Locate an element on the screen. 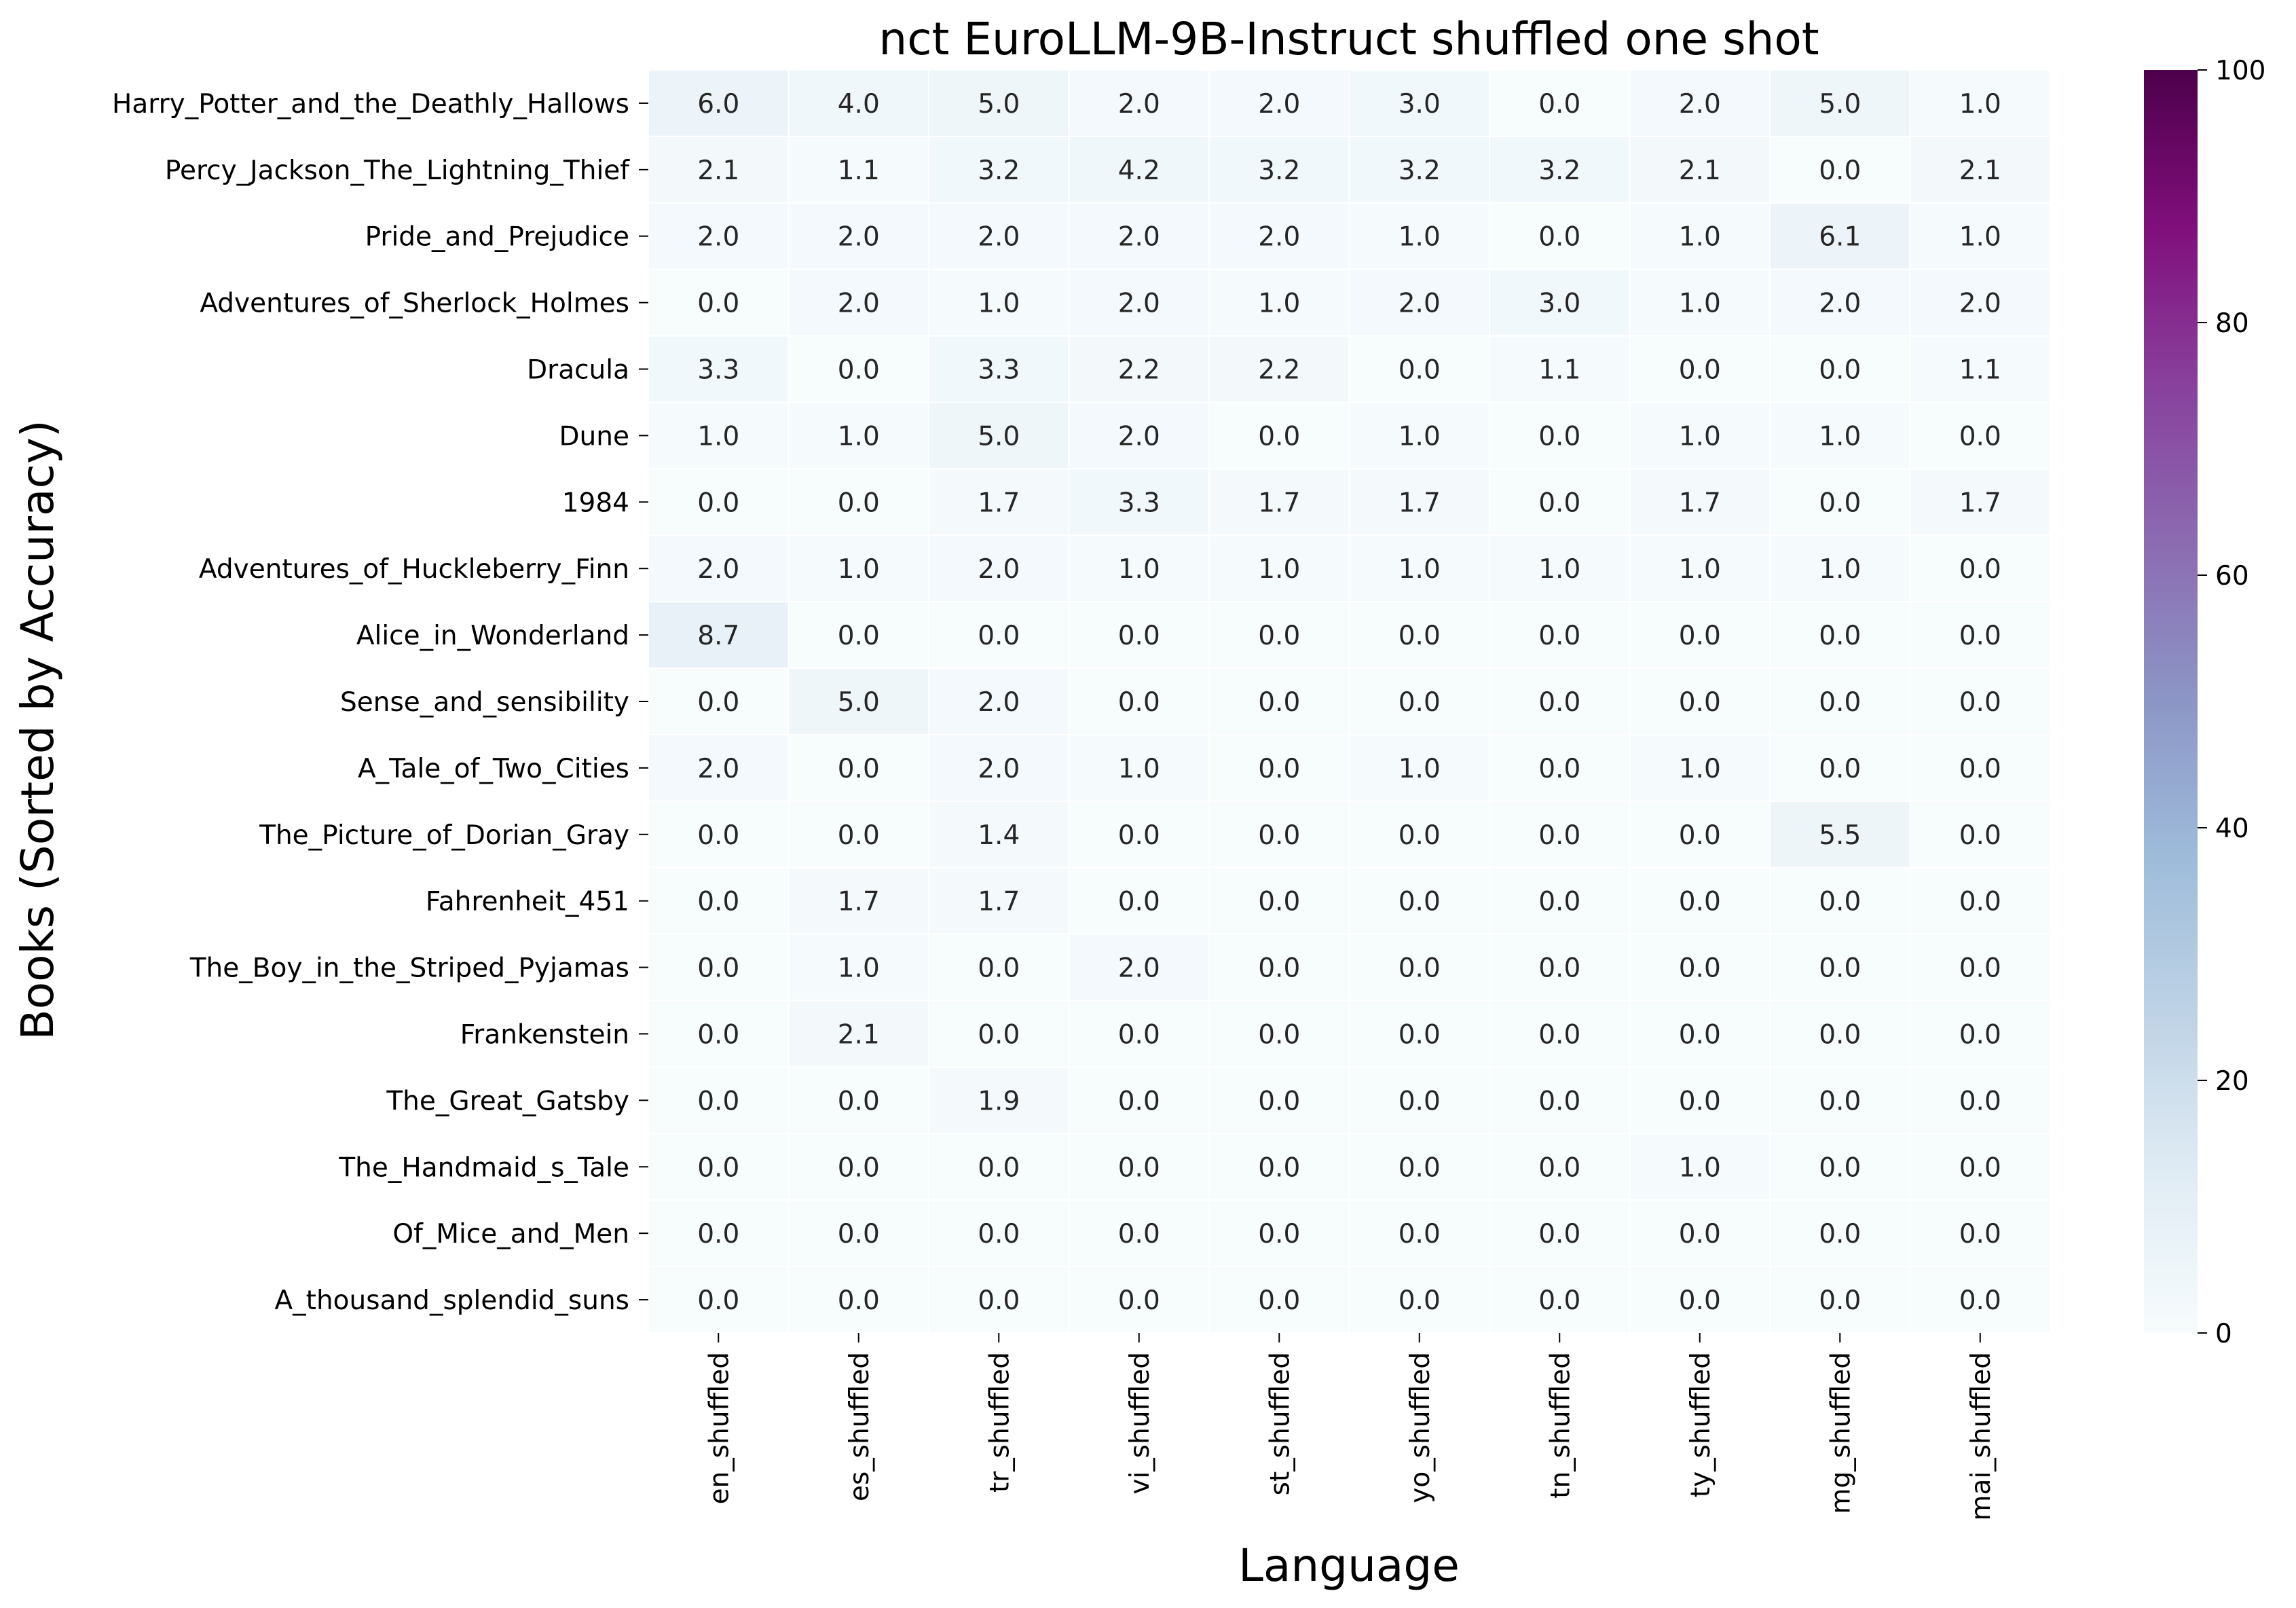  cell-value-label: 3.2 is located at coordinates (999, 171).